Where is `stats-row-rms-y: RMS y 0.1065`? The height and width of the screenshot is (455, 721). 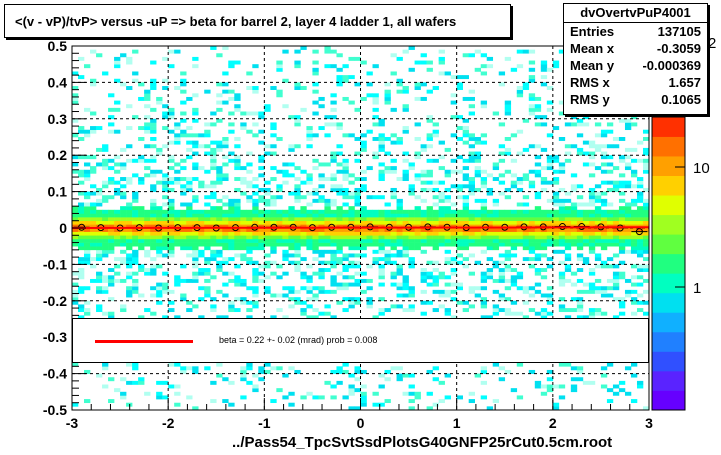 stats-row-rms-y: RMS y 0.1065 is located at coordinates (635, 99).